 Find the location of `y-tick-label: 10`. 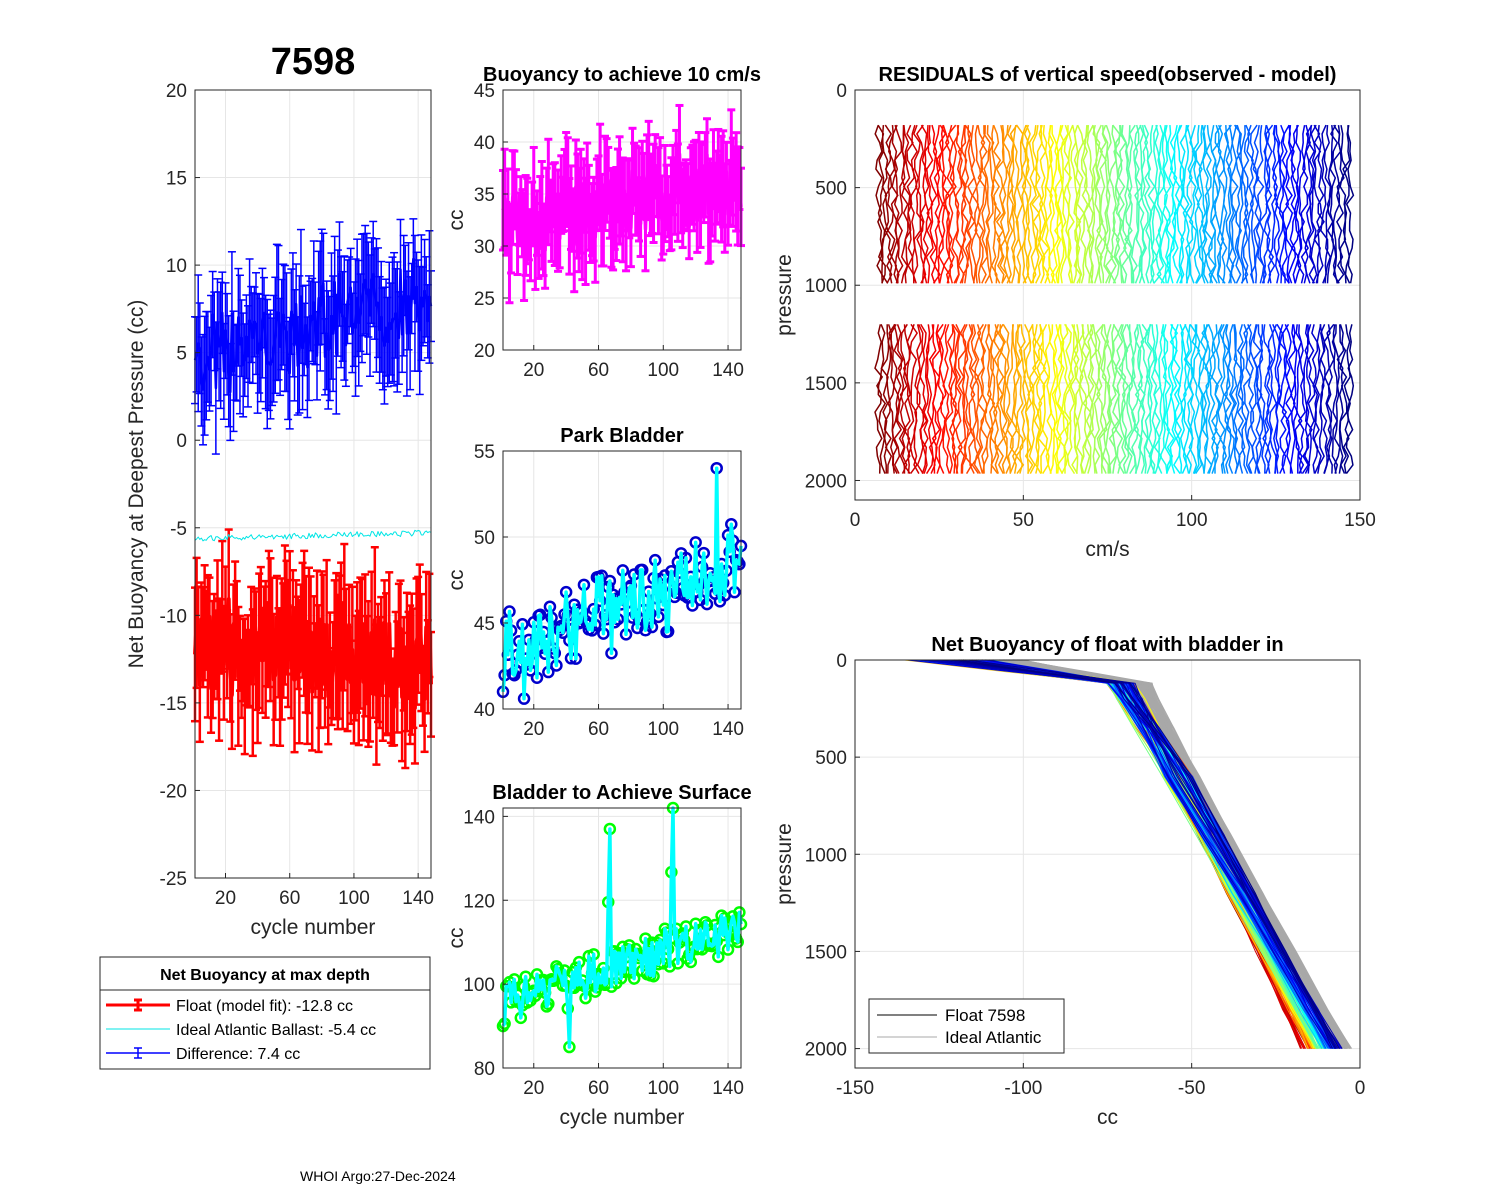

y-tick-label: 10 is located at coordinates (176, 266).